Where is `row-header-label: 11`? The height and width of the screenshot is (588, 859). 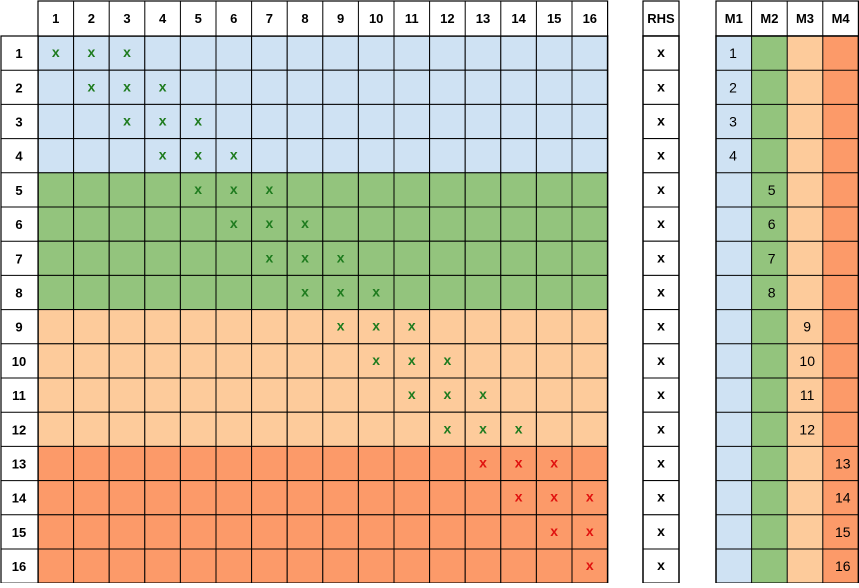 row-header-label: 11 is located at coordinates (19, 395).